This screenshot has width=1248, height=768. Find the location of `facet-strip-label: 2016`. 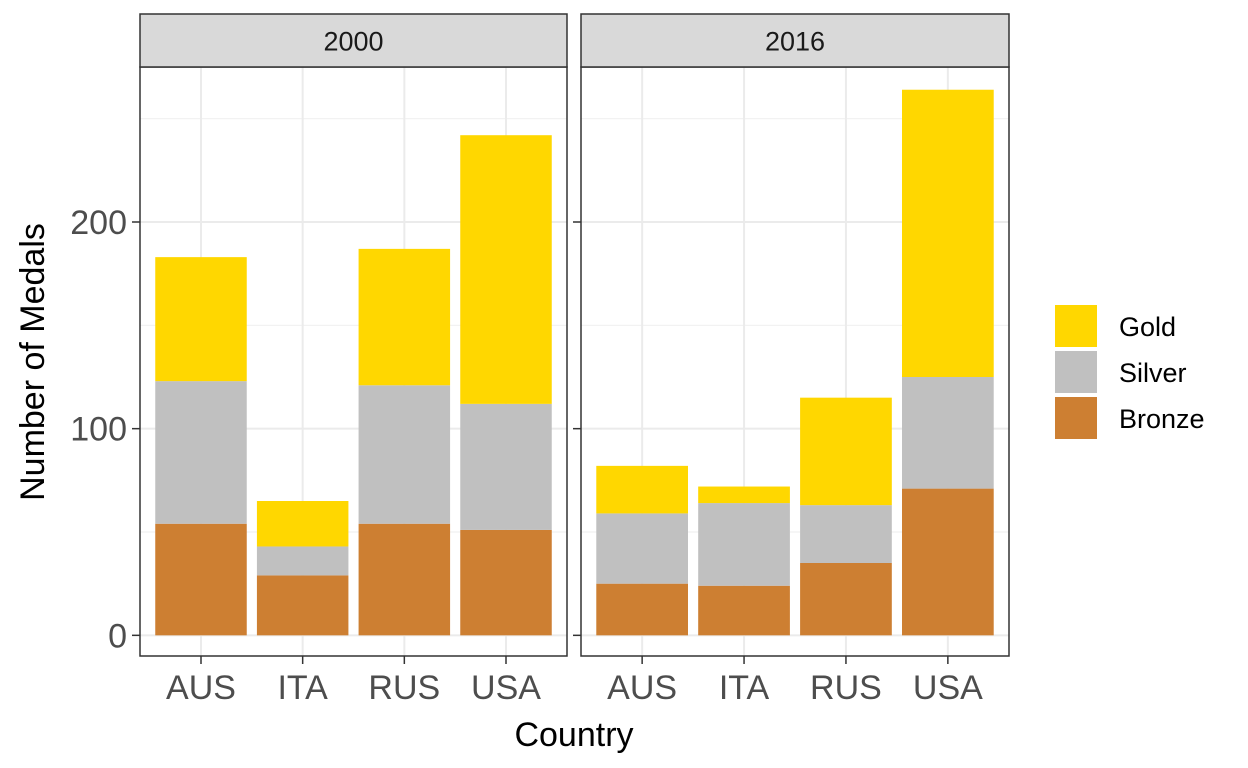

facet-strip-label: 2016 is located at coordinates (795, 42).